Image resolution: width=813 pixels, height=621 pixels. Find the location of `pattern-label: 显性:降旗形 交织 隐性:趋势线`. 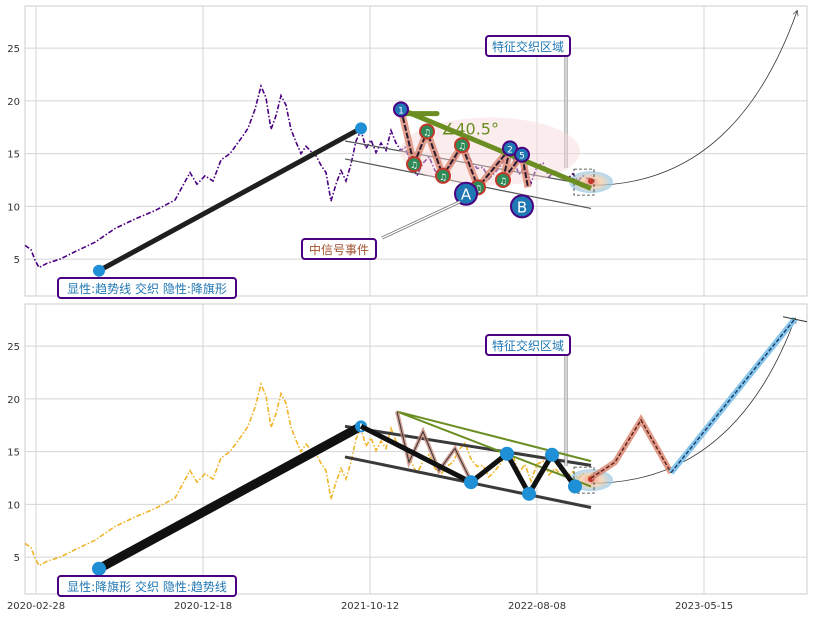

pattern-label: 显性:降旗形 交织 隐性:趋势线 is located at coordinates (147, 586).